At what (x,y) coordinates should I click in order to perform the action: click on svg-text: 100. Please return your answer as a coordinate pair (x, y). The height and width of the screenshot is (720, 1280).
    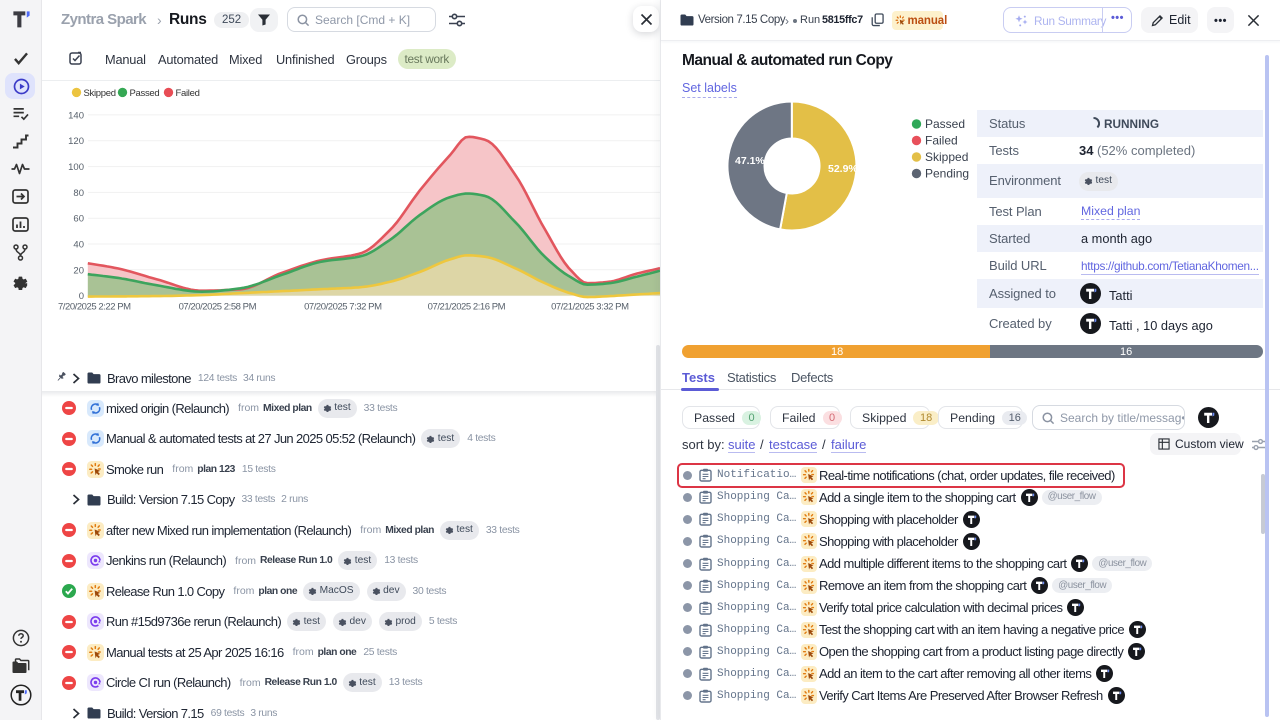
    Looking at the image, I should click on (76, 167).